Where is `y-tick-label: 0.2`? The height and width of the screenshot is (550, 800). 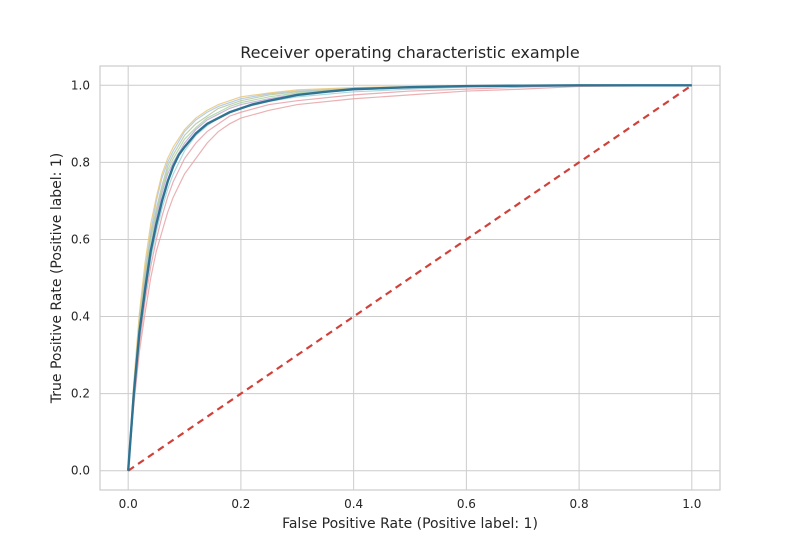 y-tick-label: 0.2 is located at coordinates (80, 394).